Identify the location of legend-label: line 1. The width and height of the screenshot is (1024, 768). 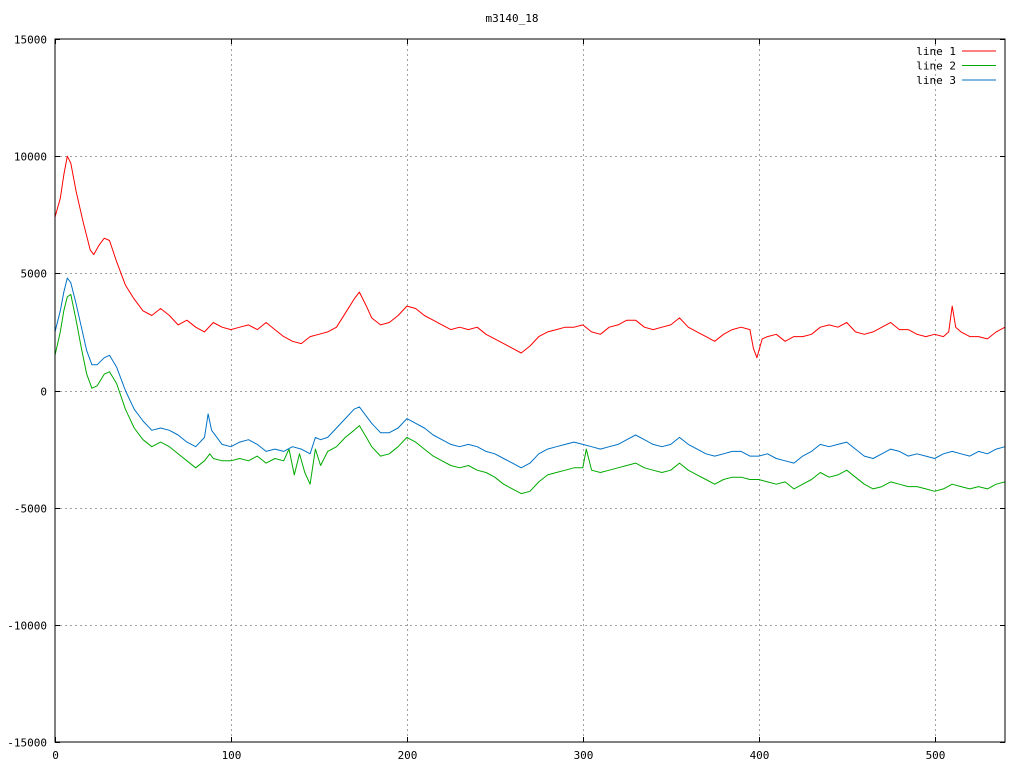
(936, 51).